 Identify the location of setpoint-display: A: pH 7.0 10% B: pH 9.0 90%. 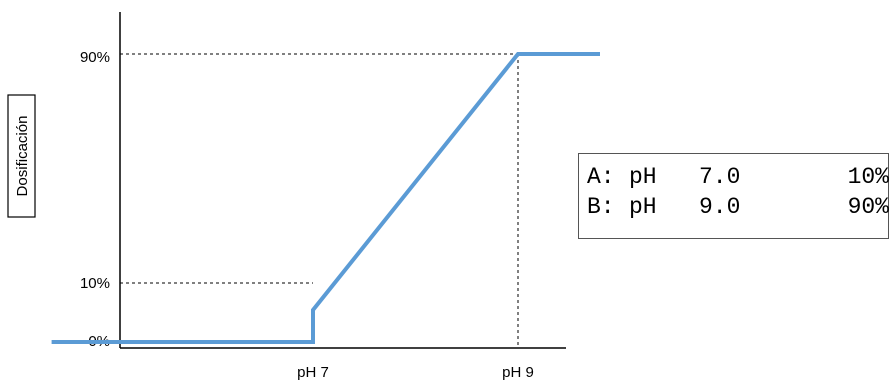
(733, 196).